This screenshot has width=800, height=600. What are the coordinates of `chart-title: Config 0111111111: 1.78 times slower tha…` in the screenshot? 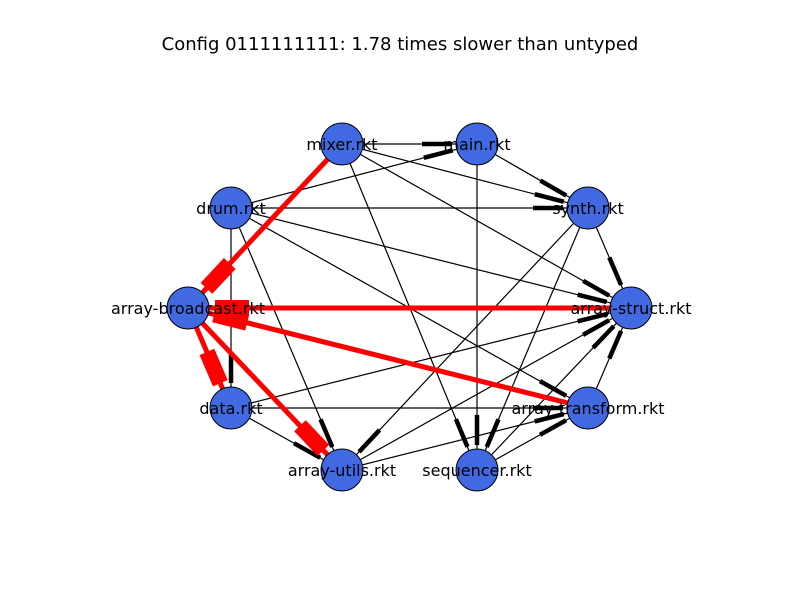 It's located at (400, 44).